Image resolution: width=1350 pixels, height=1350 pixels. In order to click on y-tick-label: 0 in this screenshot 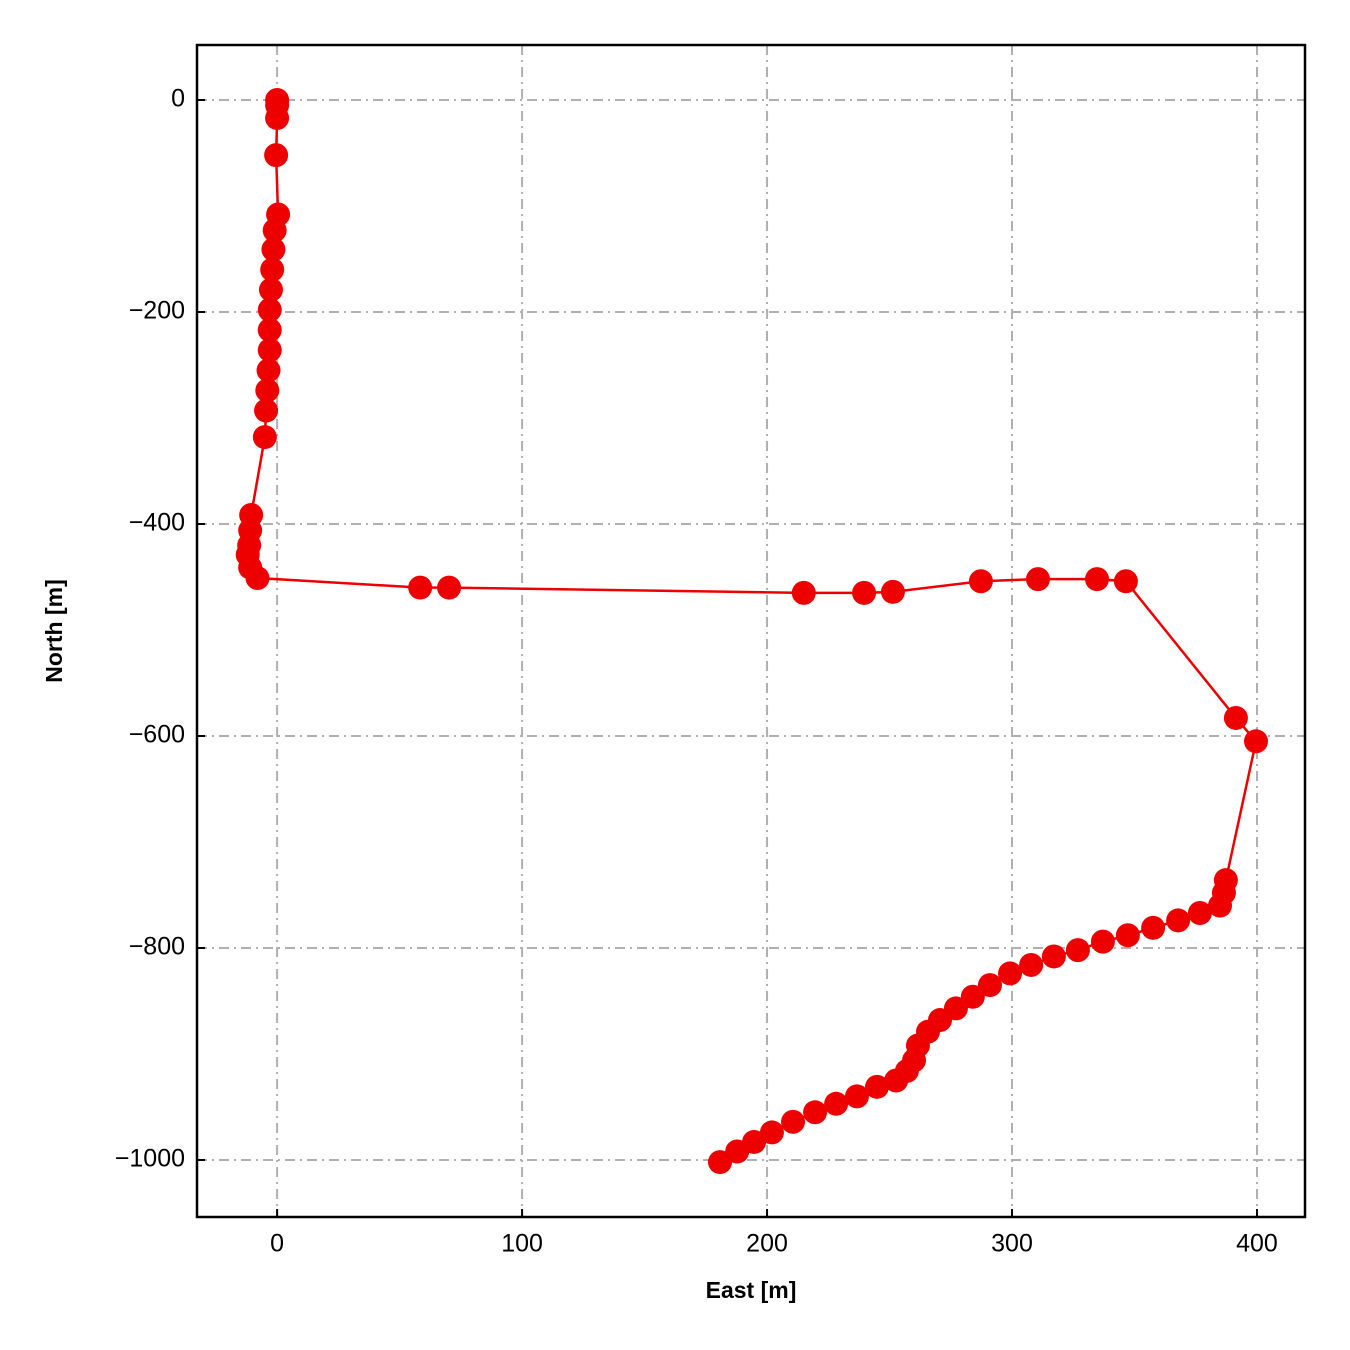, I will do `click(178, 99)`.